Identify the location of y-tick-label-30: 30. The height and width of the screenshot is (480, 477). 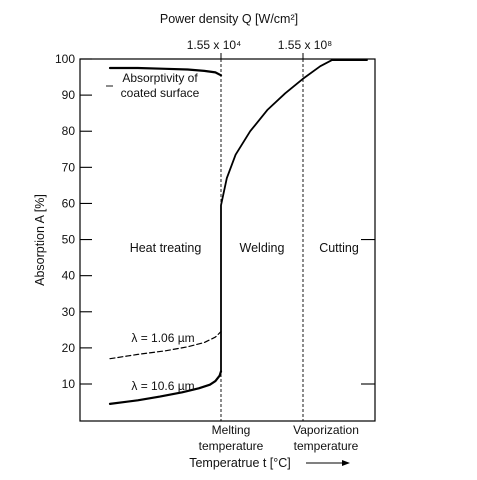
(69, 312).